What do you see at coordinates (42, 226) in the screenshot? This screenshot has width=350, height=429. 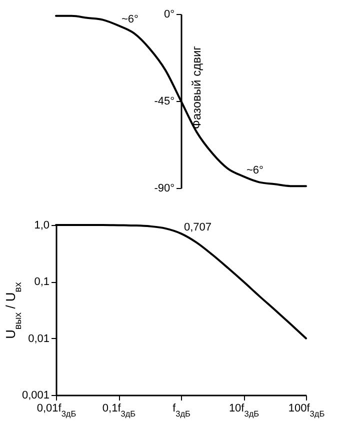 I see `y-tick-label: 1,0` at bounding box center [42, 226].